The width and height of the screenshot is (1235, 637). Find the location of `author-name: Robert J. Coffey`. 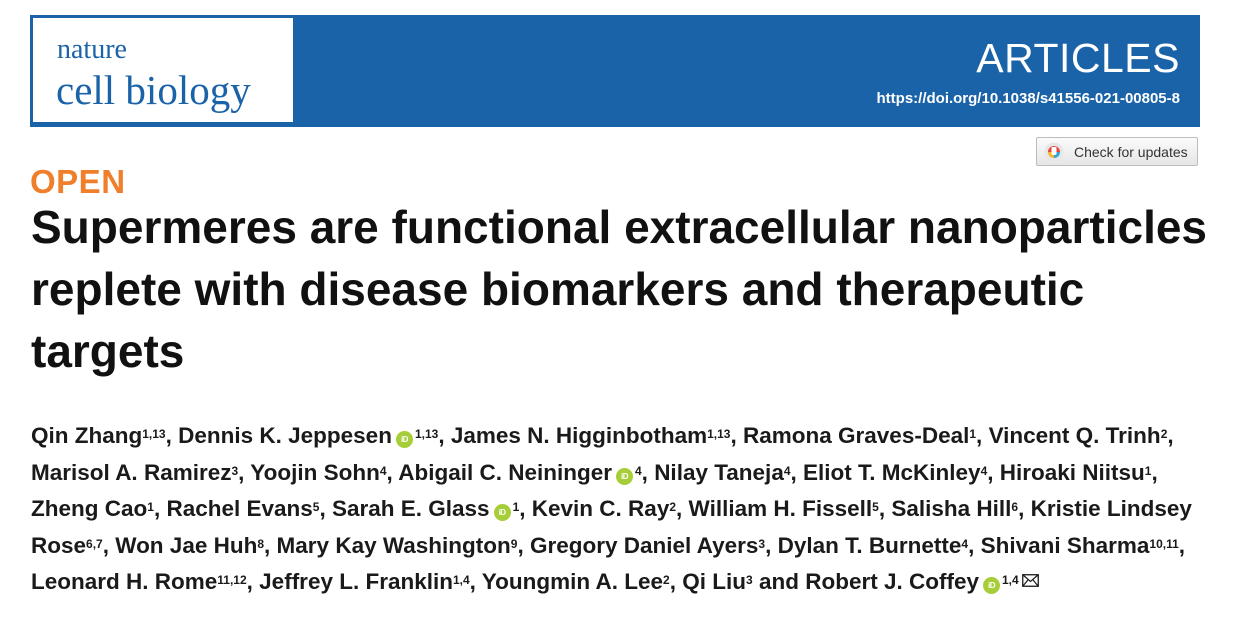

author-name: Robert J. Coffey is located at coordinates (892, 581).